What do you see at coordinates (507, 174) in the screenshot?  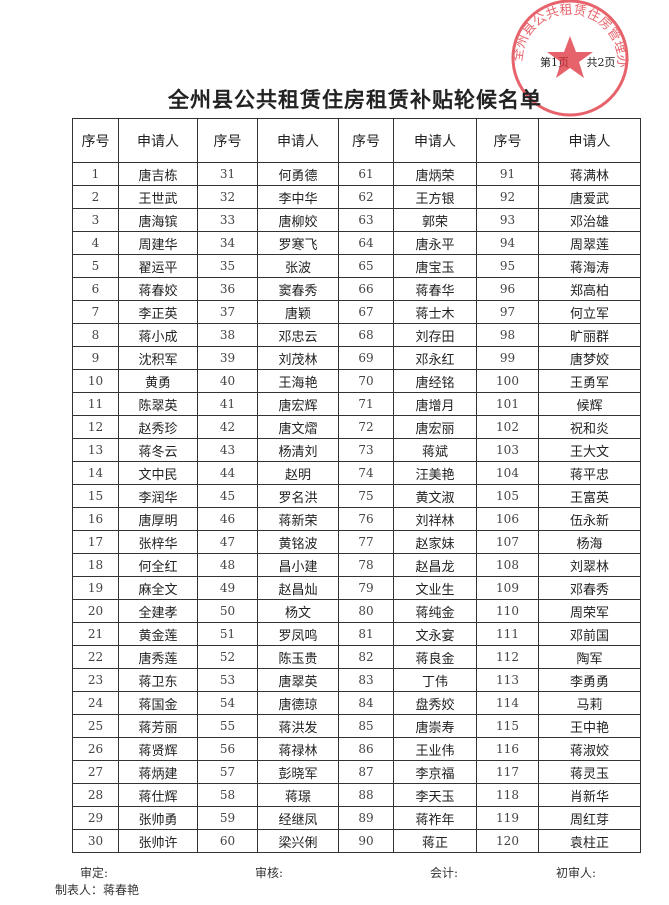 I see `number-cell: 91` at bounding box center [507, 174].